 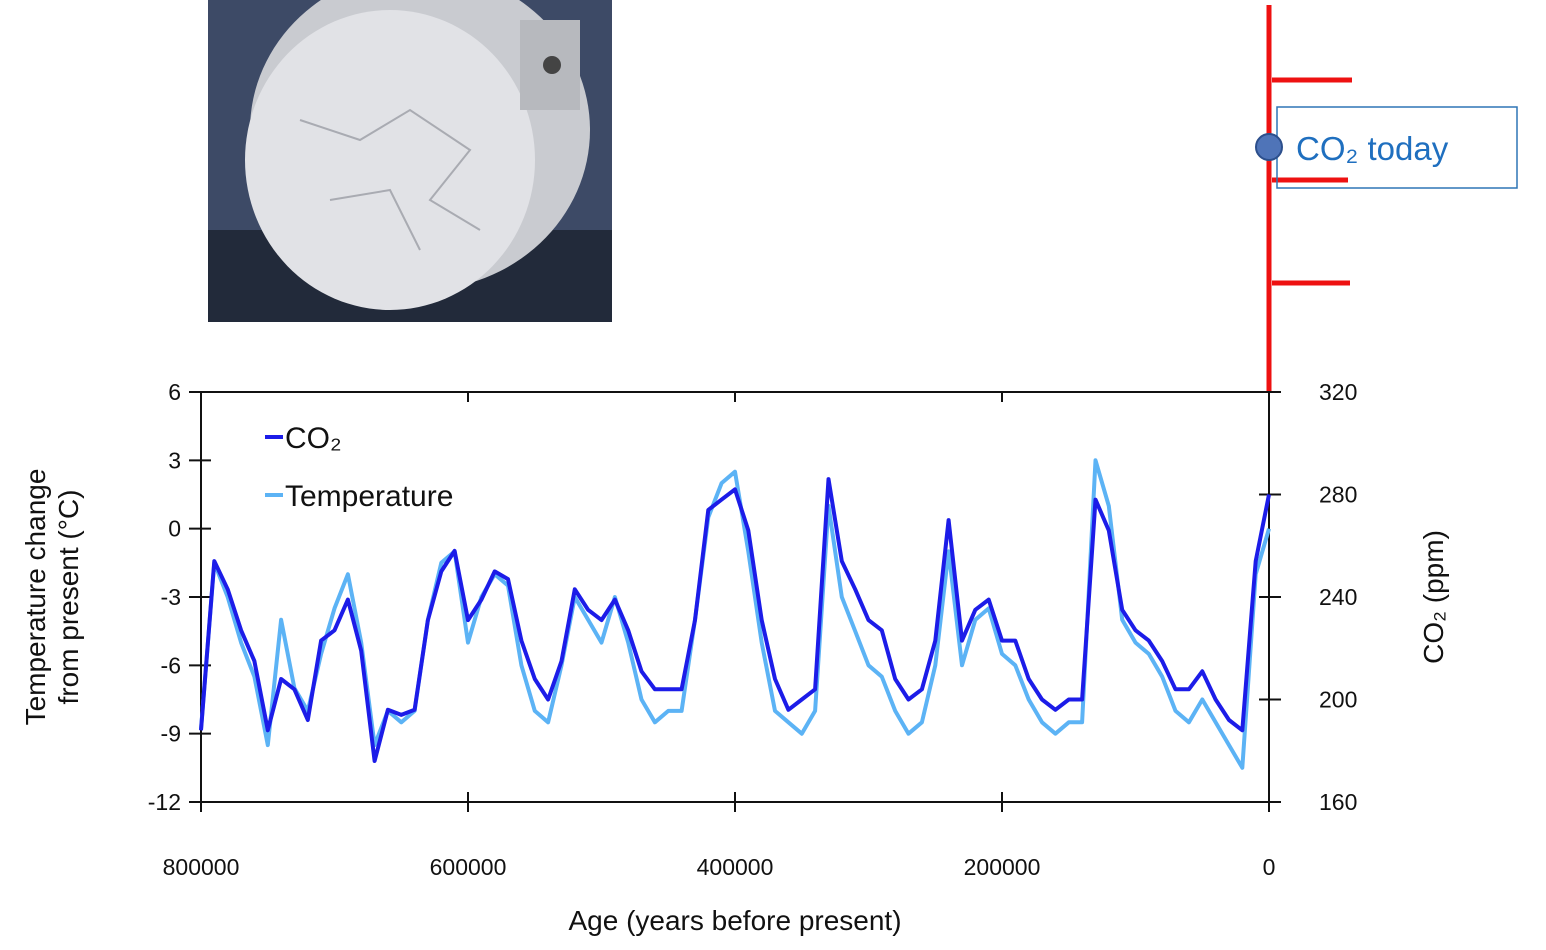 What do you see at coordinates (35, 597) in the screenshot?
I see `y-axis-label: Temperature change` at bounding box center [35, 597].